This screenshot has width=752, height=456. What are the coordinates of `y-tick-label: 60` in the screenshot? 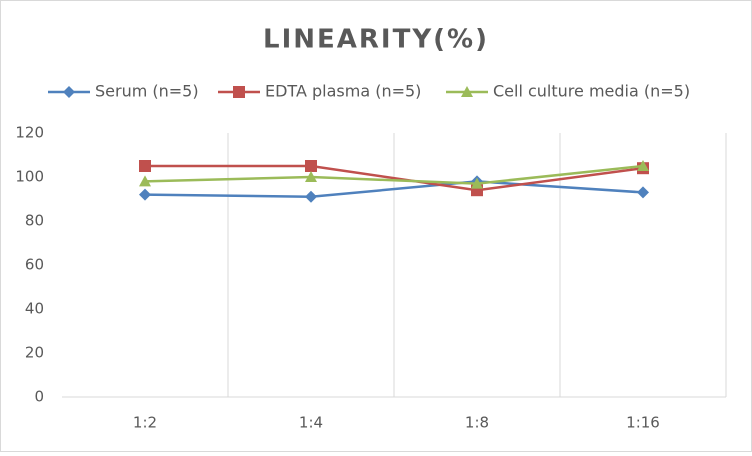 It's located at (34, 265).